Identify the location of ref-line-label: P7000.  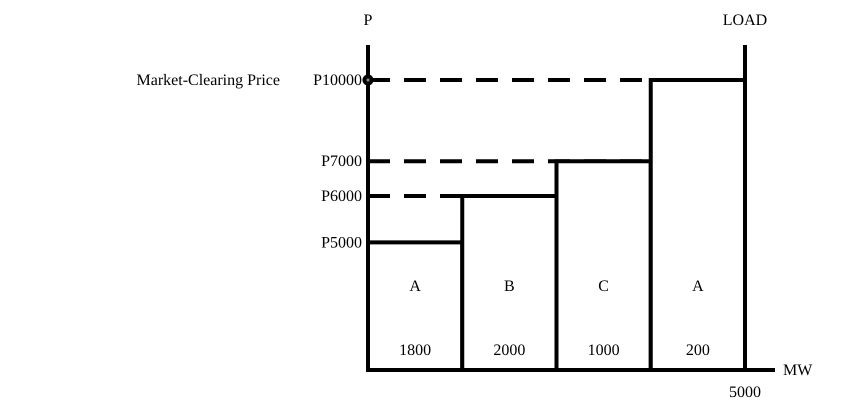
(341, 161).